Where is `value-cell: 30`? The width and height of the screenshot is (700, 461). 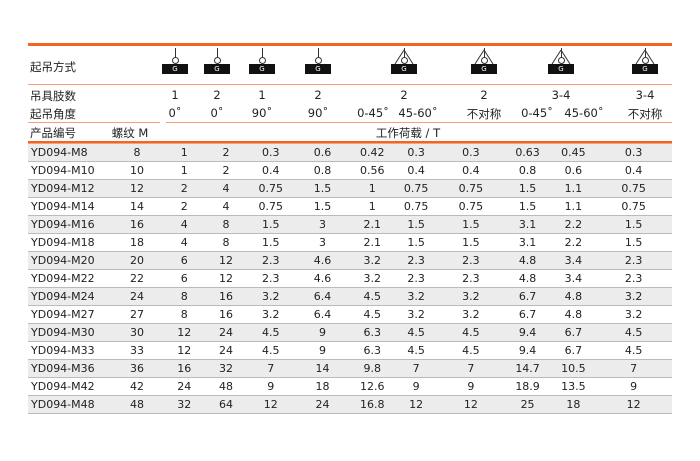 value-cell: 30 is located at coordinates (137, 332).